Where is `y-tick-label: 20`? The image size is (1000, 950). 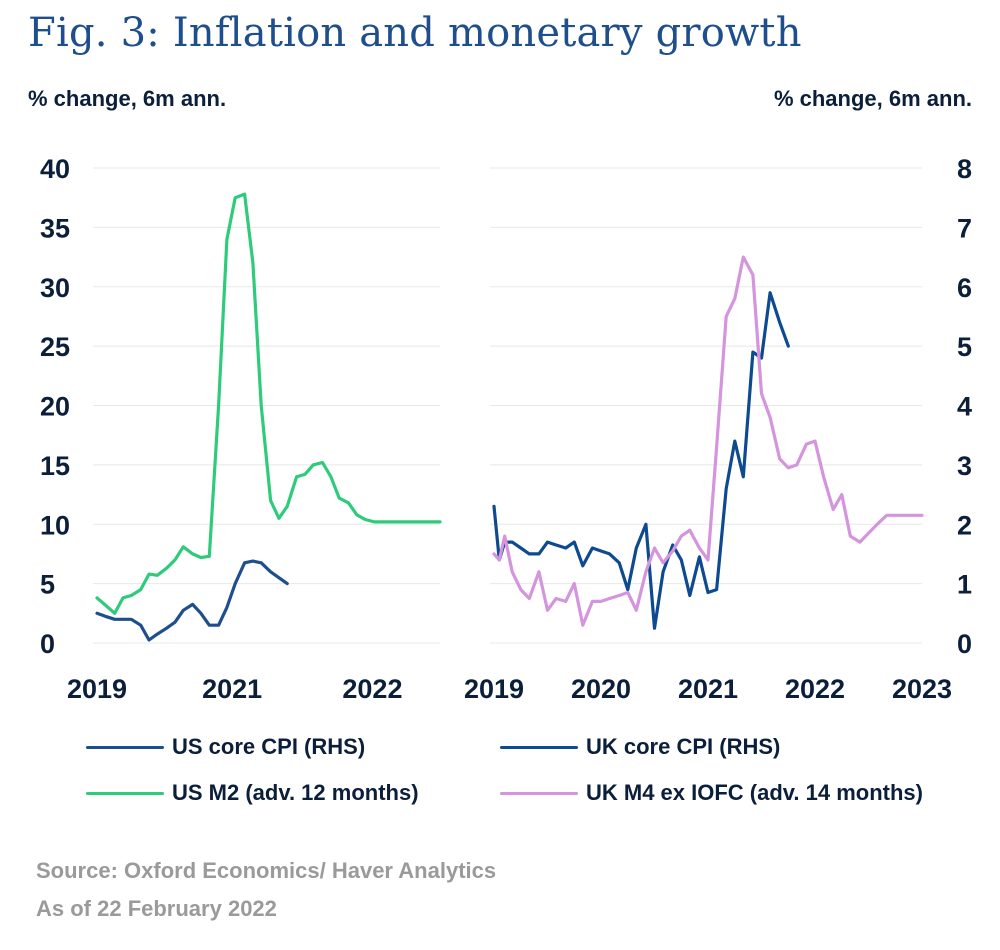 y-tick-label: 20 is located at coordinates (55, 407).